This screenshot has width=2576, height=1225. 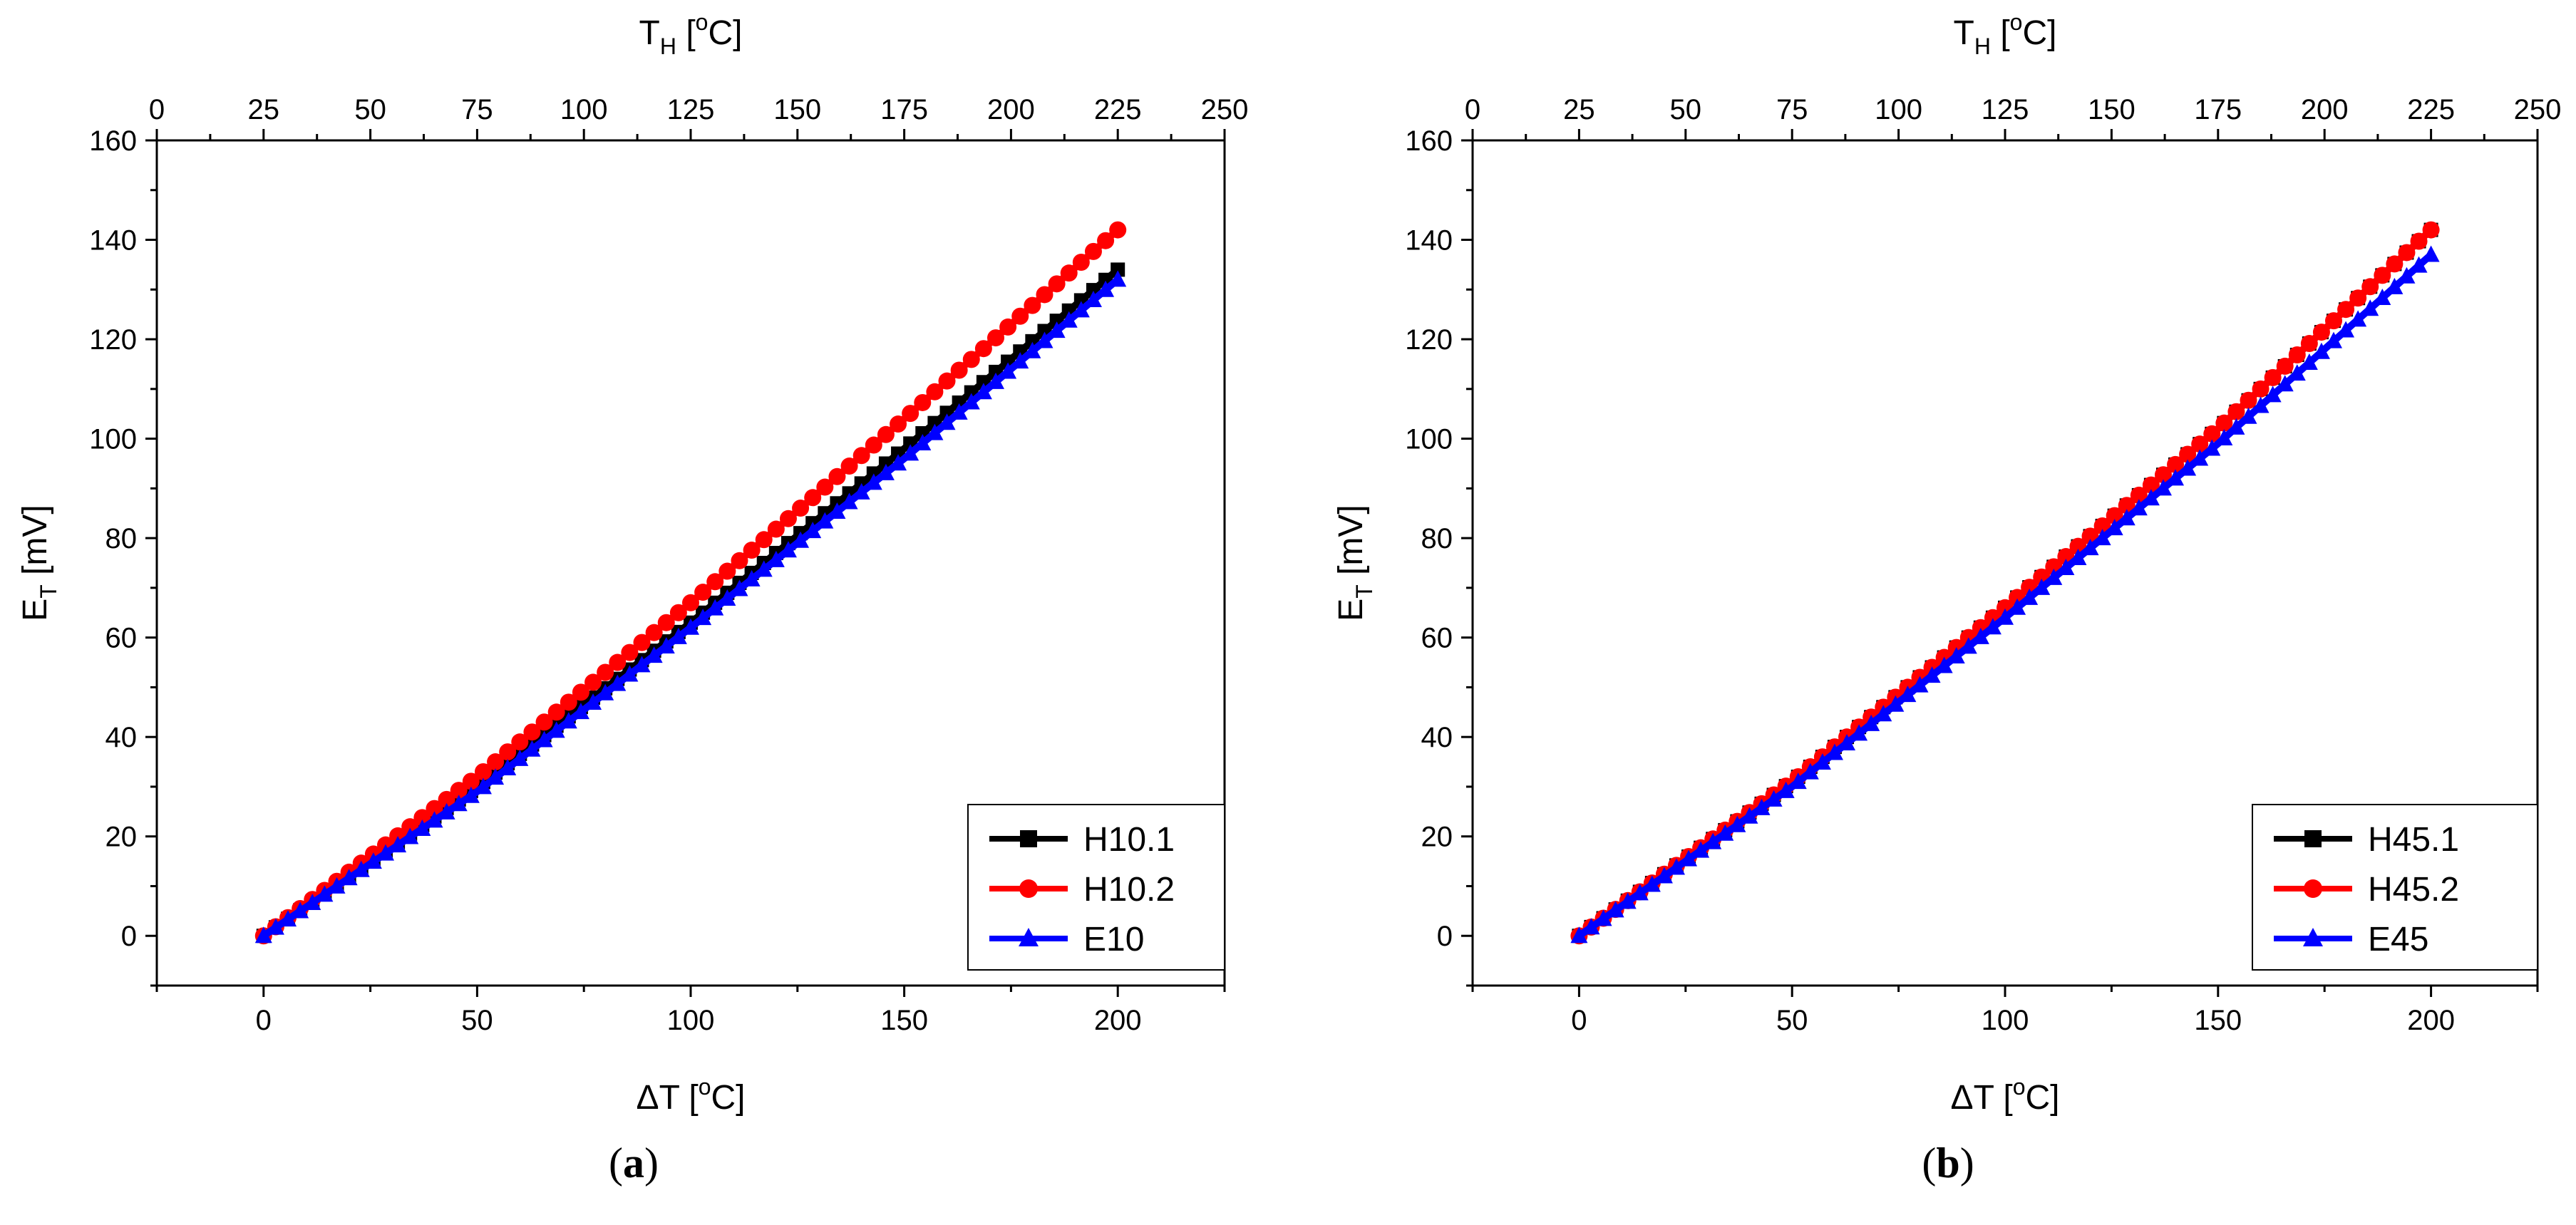 I want to click on y-tick-label: 100, so click(x=113, y=439).